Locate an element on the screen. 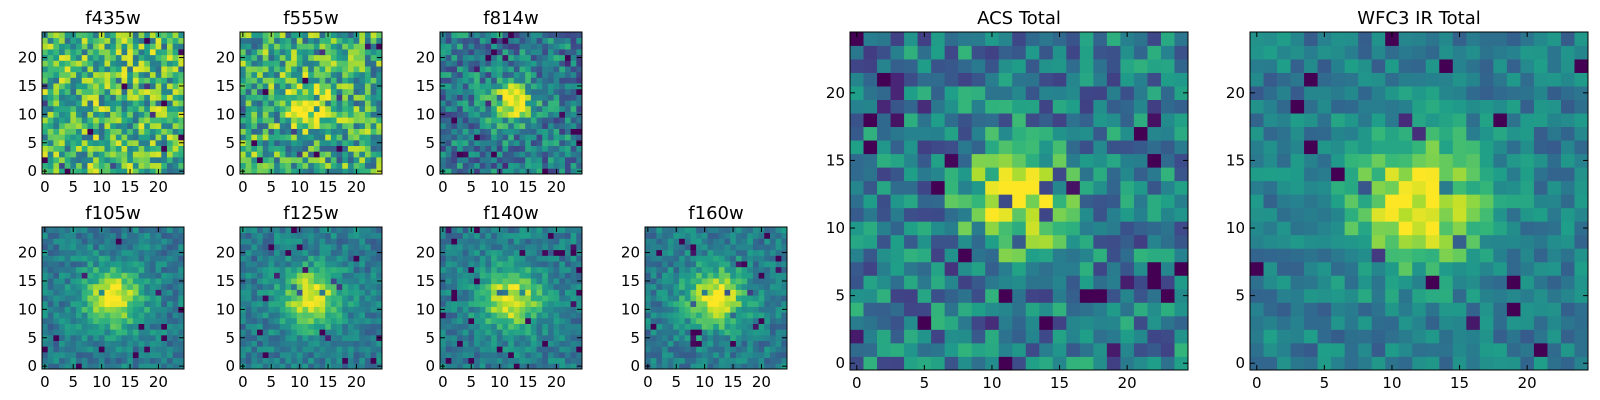 This screenshot has height=400, width=1600. x-tick-label: 15 is located at coordinates (527, 187).